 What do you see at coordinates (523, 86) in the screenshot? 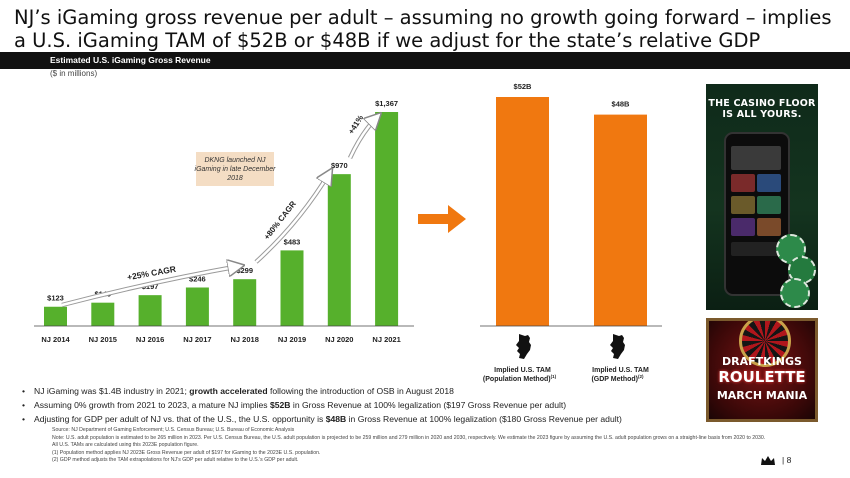
I see `tam-bar-value-label: $52B` at bounding box center [523, 86].